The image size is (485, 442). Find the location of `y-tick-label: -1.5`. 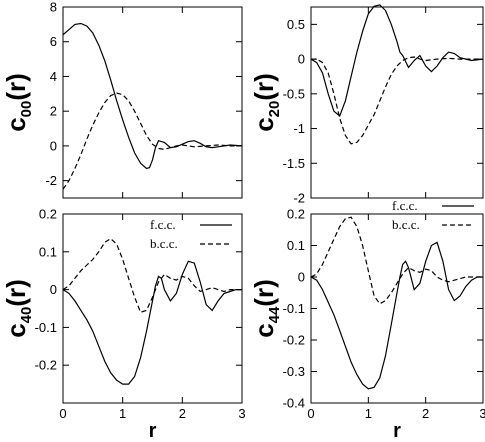

y-tick-label: -1.5 is located at coordinates (294, 163).